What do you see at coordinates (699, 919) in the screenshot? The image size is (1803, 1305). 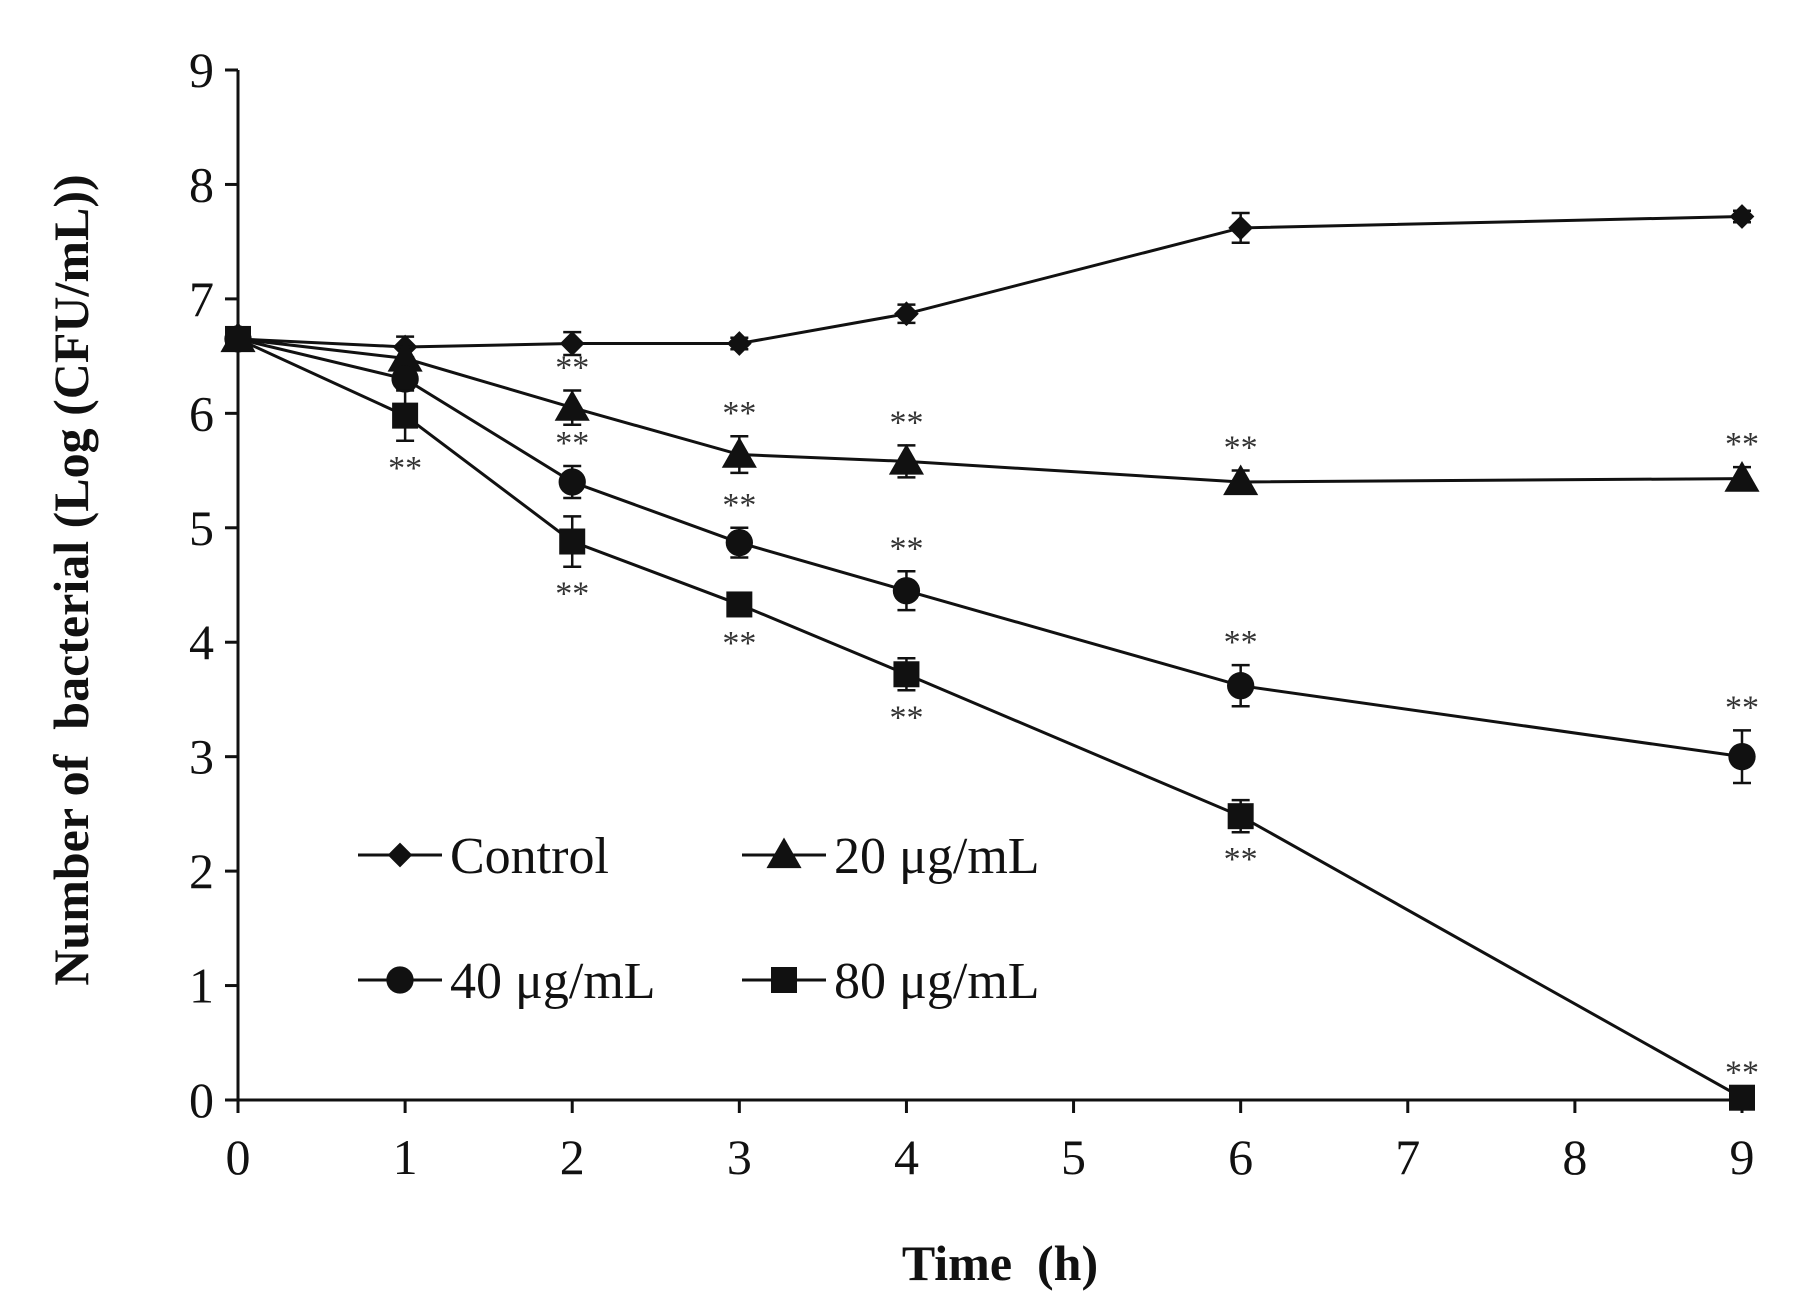 I see `legend: Control 20 μg/mL 40 μg/mL 80 μg/mL` at bounding box center [699, 919].